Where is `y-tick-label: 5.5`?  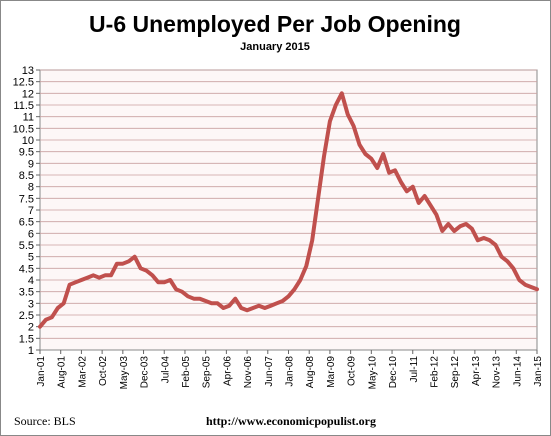 y-tick-label: 5.5 is located at coordinates (26, 246).